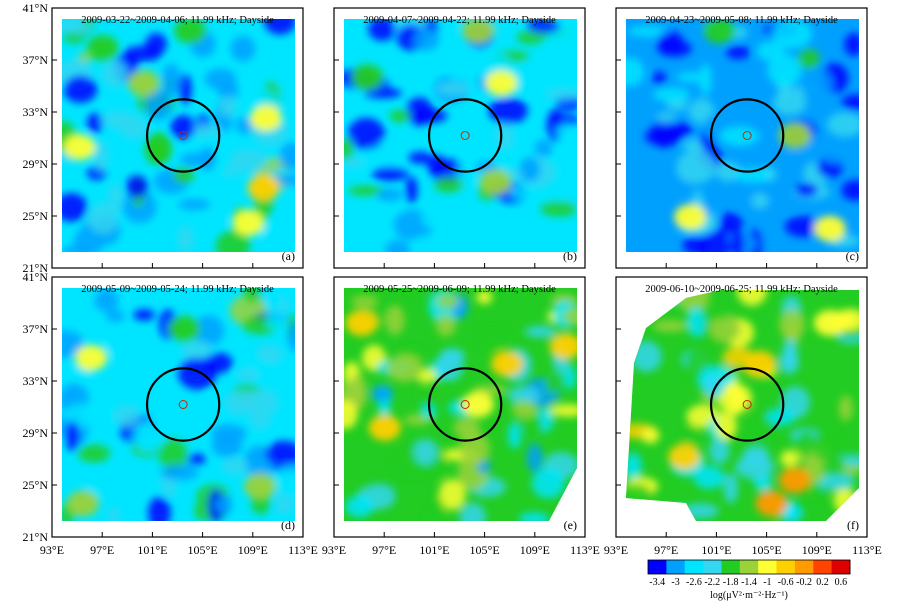 The height and width of the screenshot is (609, 902). I want to click on x-tick-label: 93°E, so click(334, 550).